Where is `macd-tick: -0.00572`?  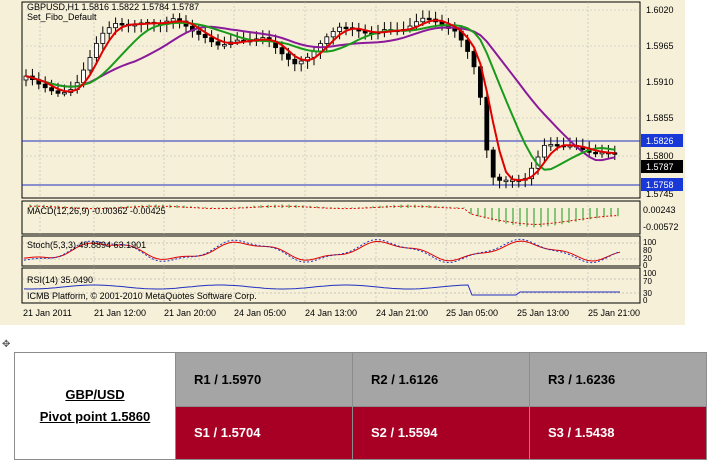
macd-tick: -0.00572 is located at coordinates (661, 227).